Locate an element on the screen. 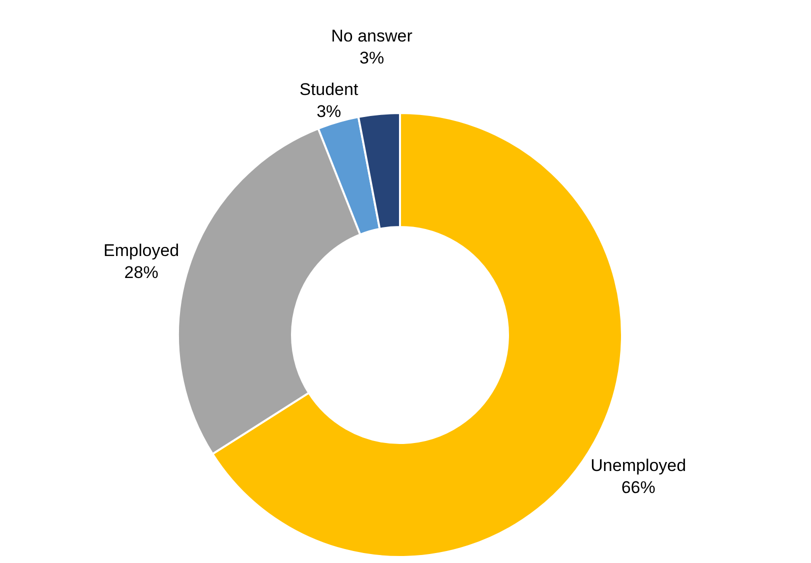 The image size is (811, 563). slice-label: Student is located at coordinates (329, 90).